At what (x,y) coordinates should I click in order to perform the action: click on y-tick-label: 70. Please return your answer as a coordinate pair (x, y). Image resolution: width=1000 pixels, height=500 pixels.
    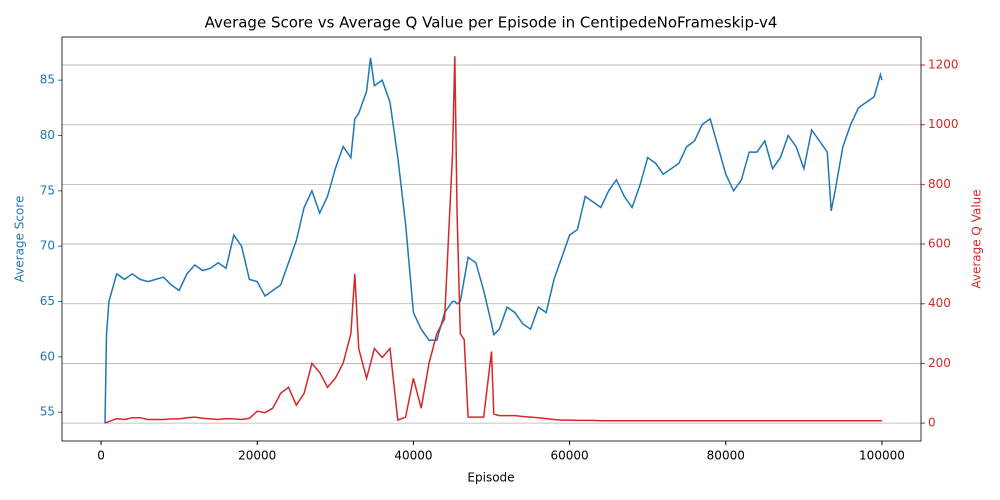
    Looking at the image, I should click on (47, 246).